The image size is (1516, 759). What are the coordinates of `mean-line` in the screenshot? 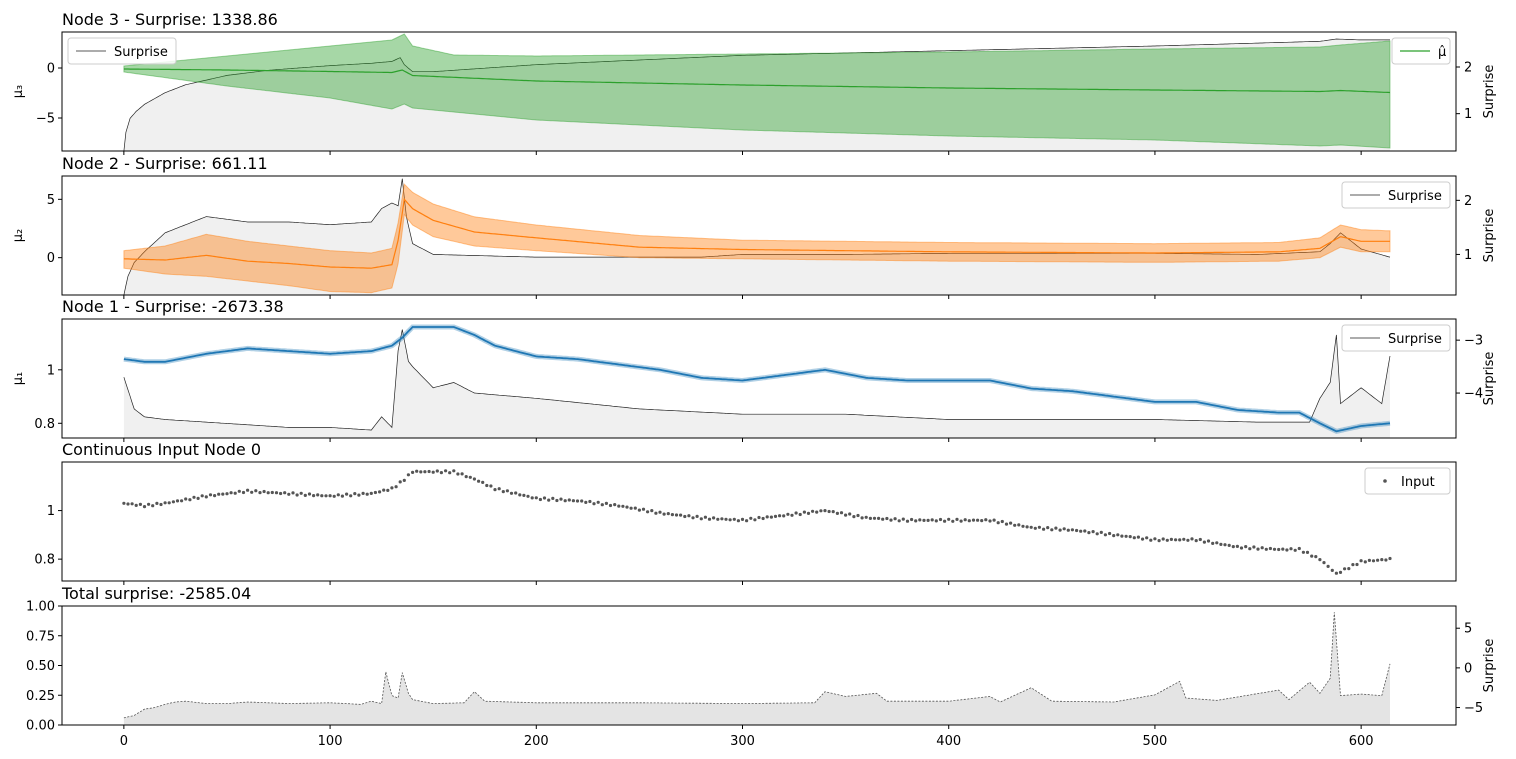 It's located at (756, 233).